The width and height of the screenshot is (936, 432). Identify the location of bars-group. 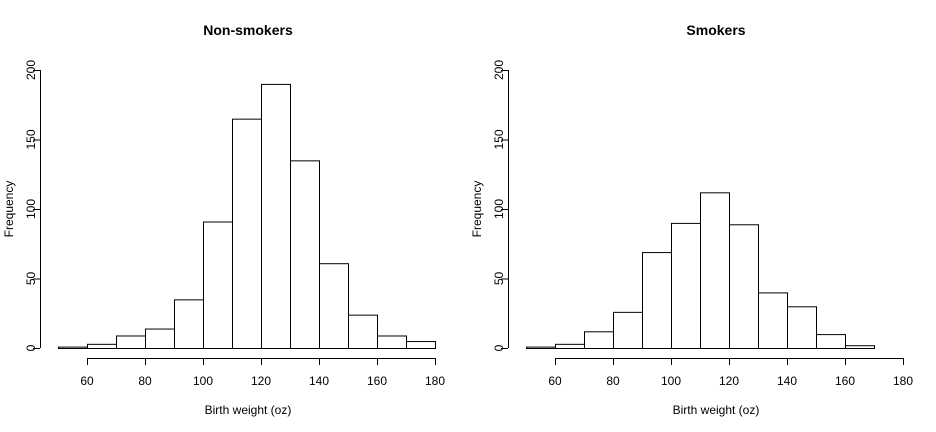
(700, 271).